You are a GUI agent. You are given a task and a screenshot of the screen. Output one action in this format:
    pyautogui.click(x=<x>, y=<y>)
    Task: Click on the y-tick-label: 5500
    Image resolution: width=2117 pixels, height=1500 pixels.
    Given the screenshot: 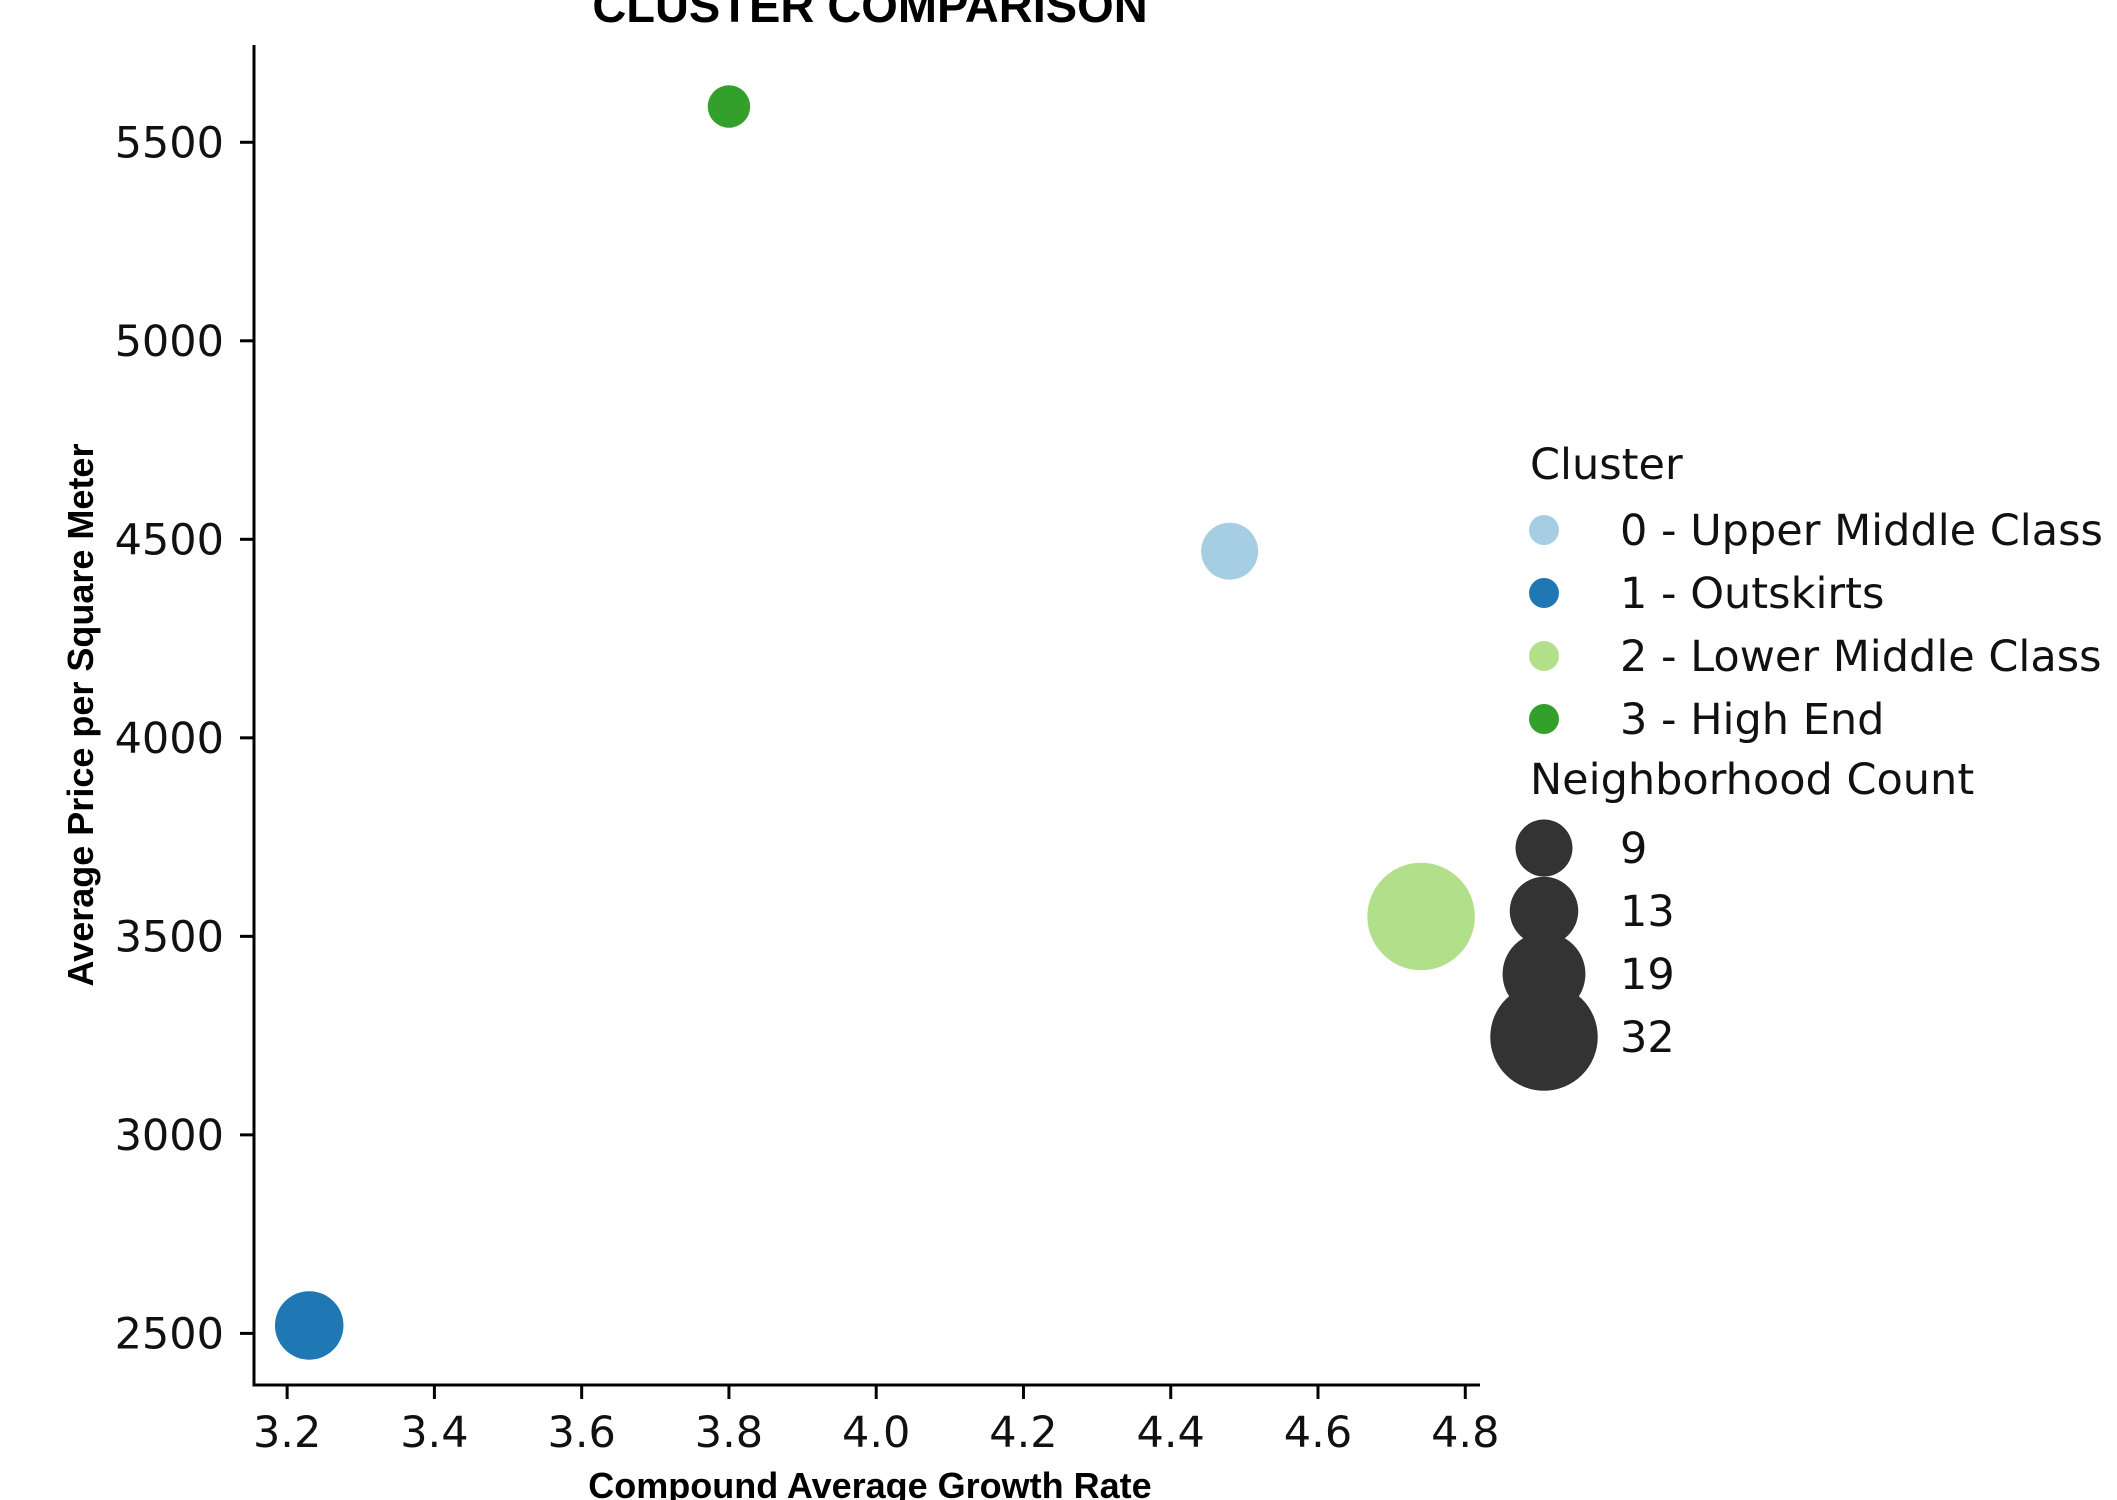 What is the action you would take?
    pyautogui.click(x=169, y=143)
    